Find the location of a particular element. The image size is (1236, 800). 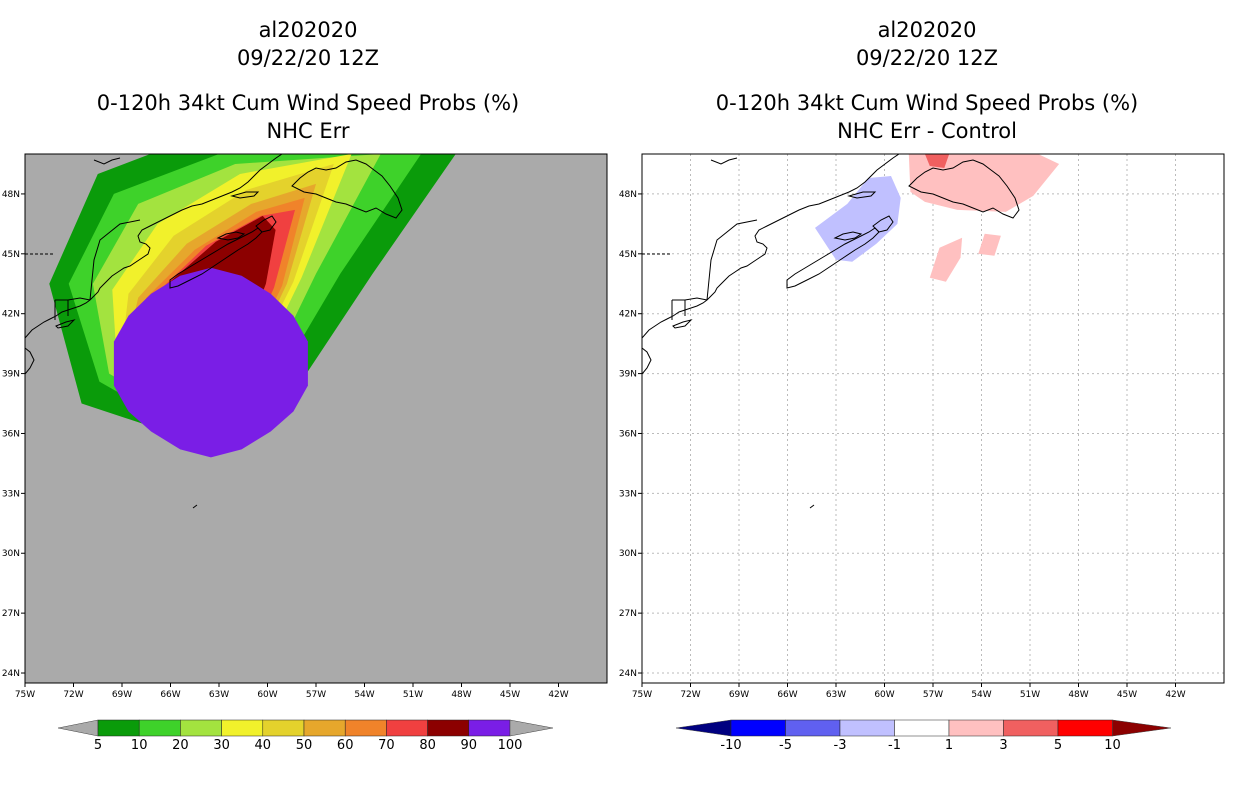

colorbar-label: 40 is located at coordinates (263, 745).